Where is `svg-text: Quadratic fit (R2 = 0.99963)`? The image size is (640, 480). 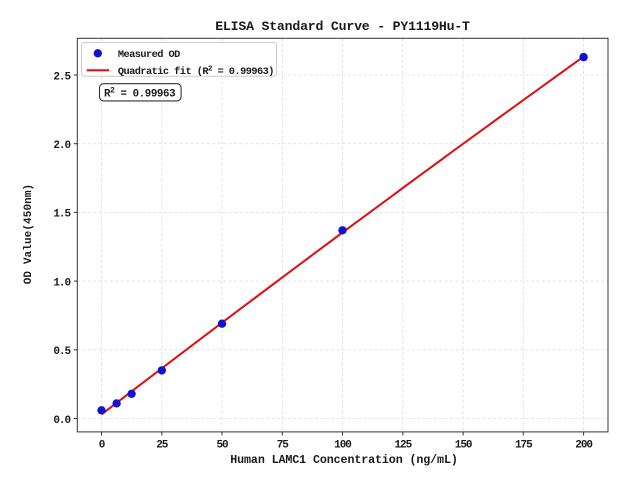 svg-text: Quadratic fit (R2 = 0.99963) is located at coordinates (196, 72).